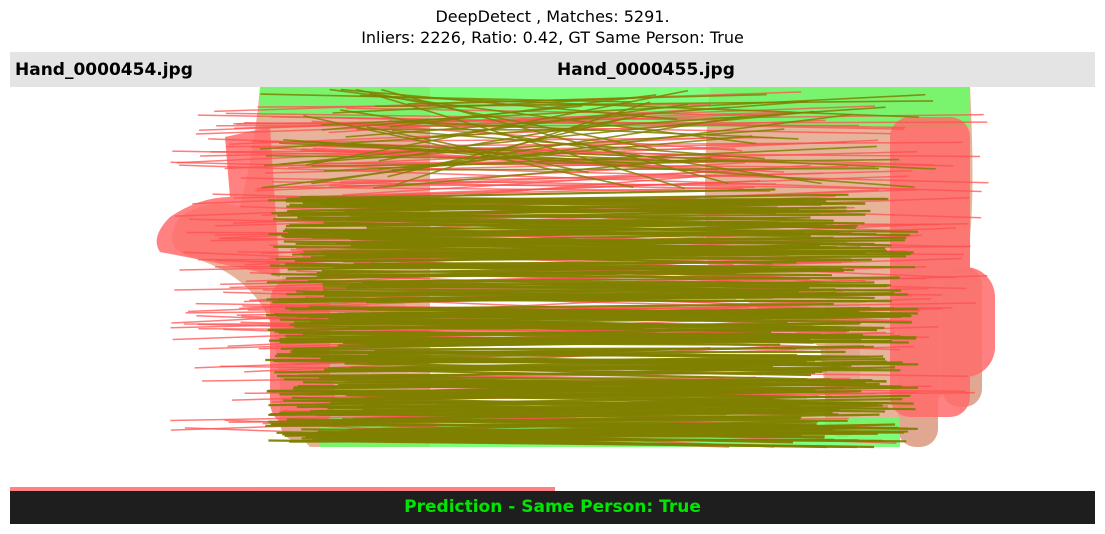 The height and width of the screenshot is (534, 1105). I want to click on image-label-bar: Hand_0000454.jpg Hand_0000455.jpg, so click(552, 69).